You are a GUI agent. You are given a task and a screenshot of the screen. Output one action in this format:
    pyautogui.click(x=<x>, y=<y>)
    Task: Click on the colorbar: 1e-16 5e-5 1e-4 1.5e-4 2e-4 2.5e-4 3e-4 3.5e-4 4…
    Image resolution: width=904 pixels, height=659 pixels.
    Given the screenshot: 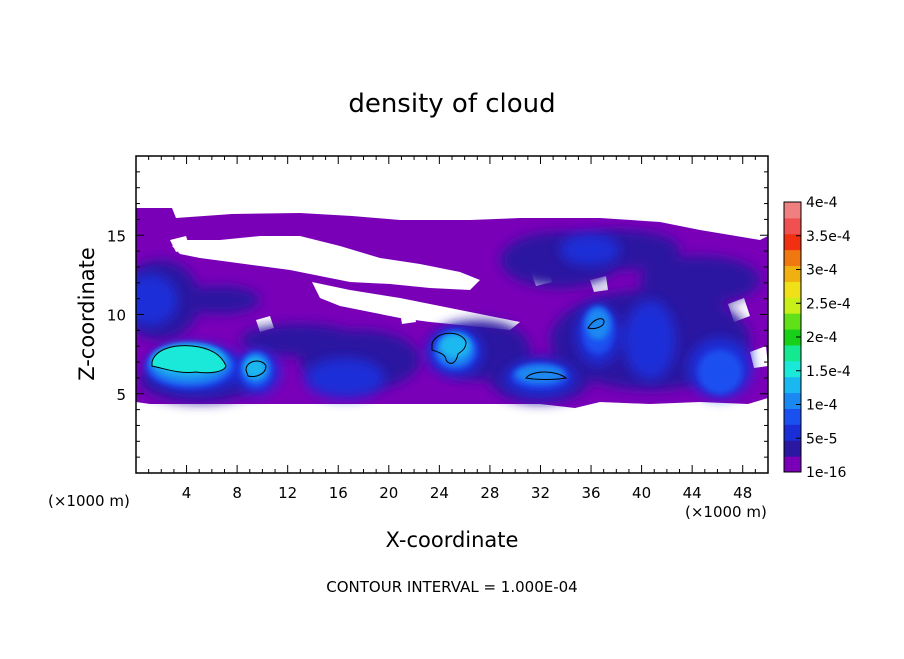 What is the action you would take?
    pyautogui.click(x=817, y=338)
    